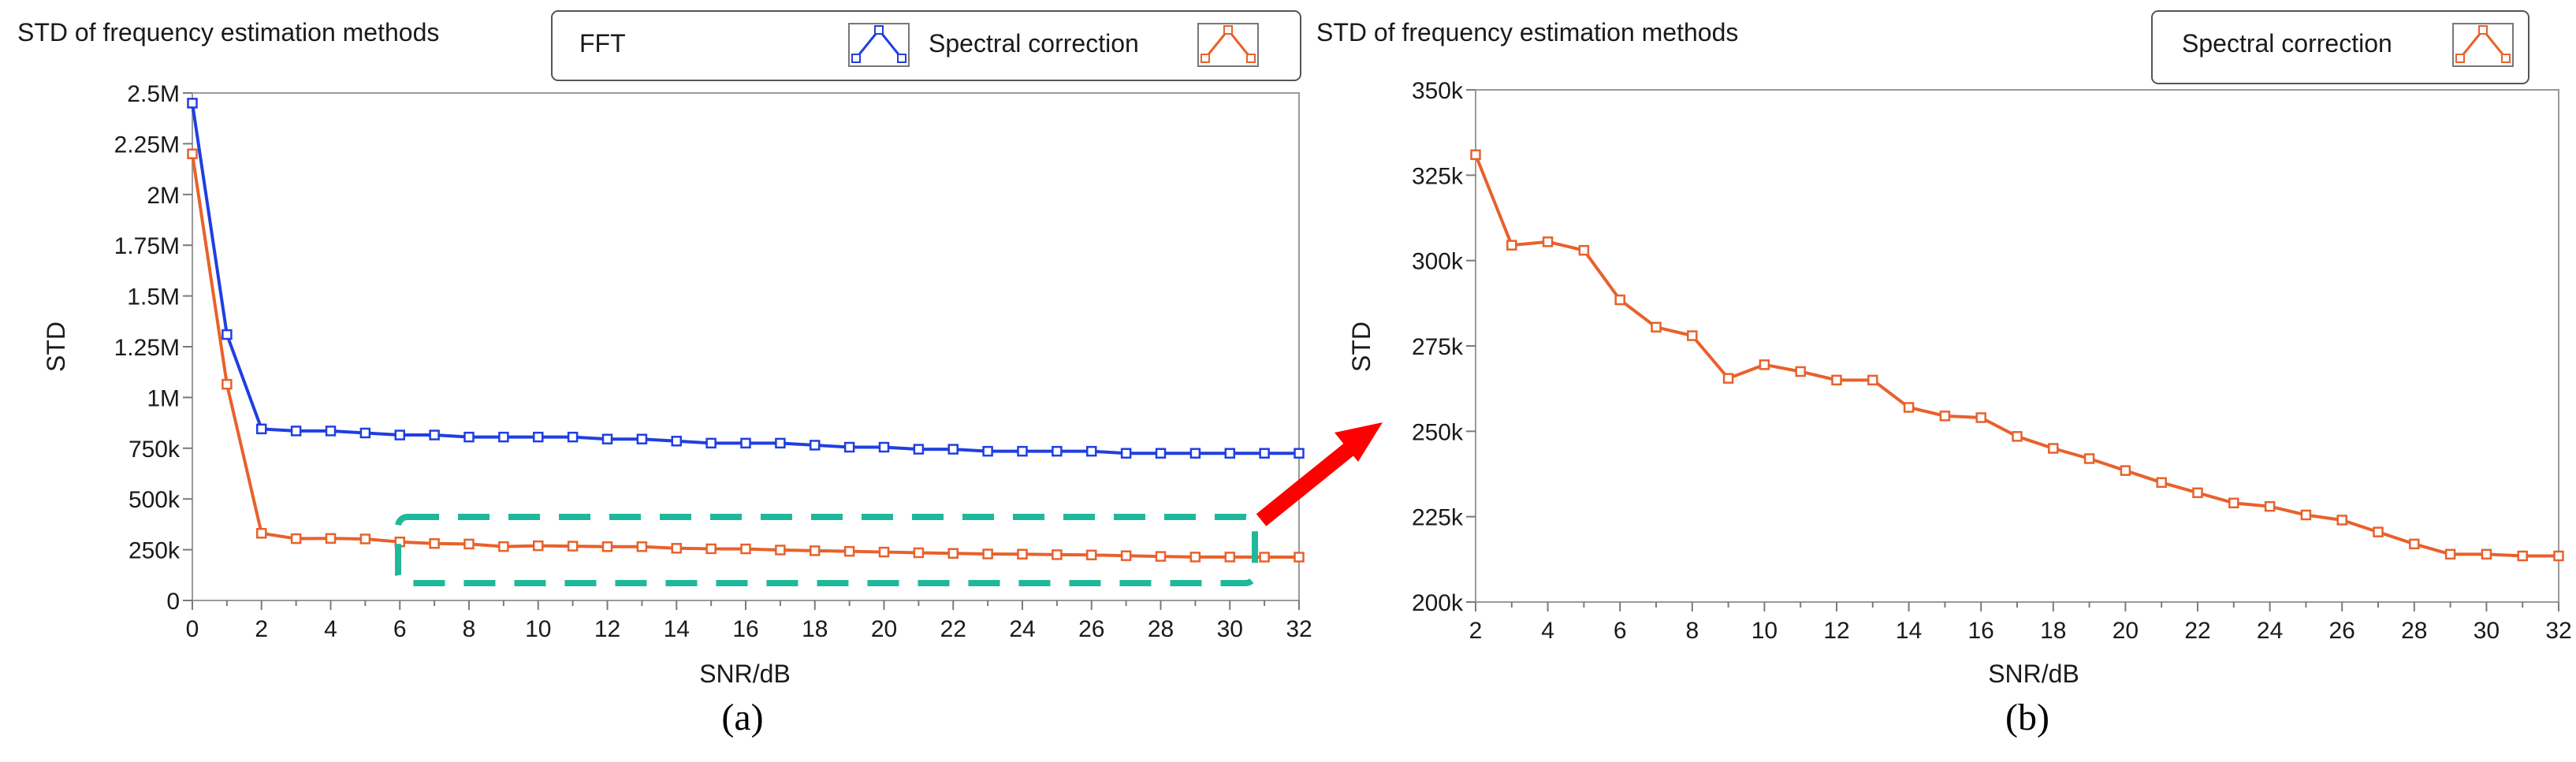 The image size is (2576, 762). I want to click on chart-b-y-axis-label: STD, so click(1361, 347).